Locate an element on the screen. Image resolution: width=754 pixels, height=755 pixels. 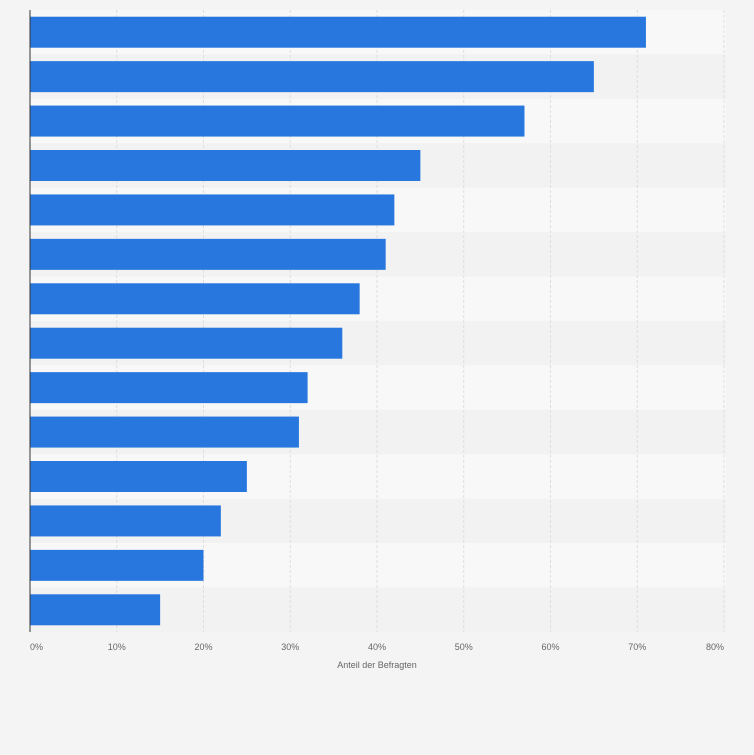
x-tick-label: 60% is located at coordinates (550, 647).